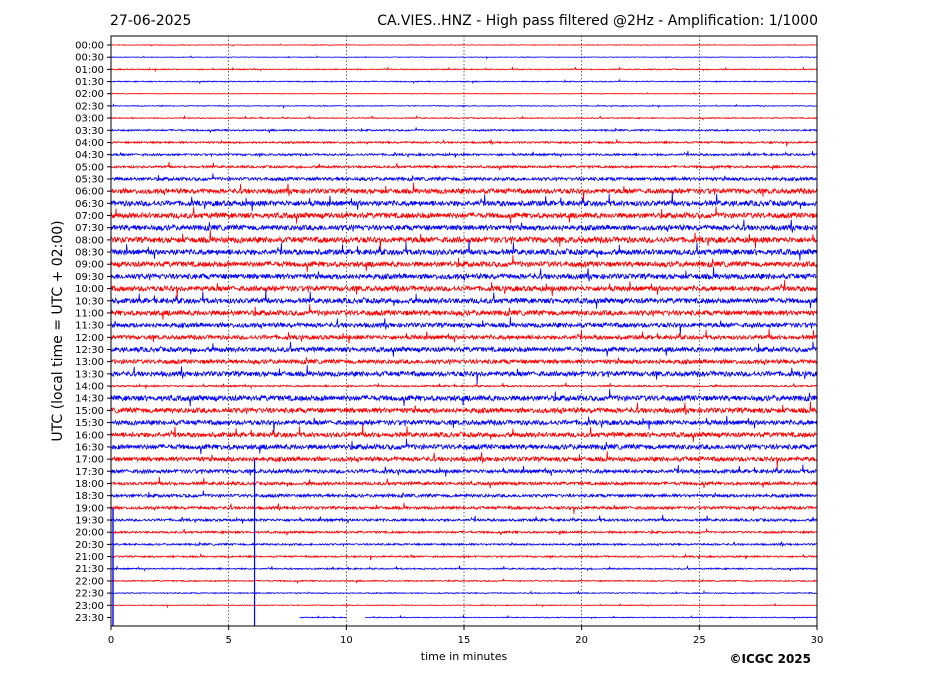 The height and width of the screenshot is (696, 927). What do you see at coordinates (89, 460) in the screenshot?
I see `y-tick-label-34: 17:00` at bounding box center [89, 460].